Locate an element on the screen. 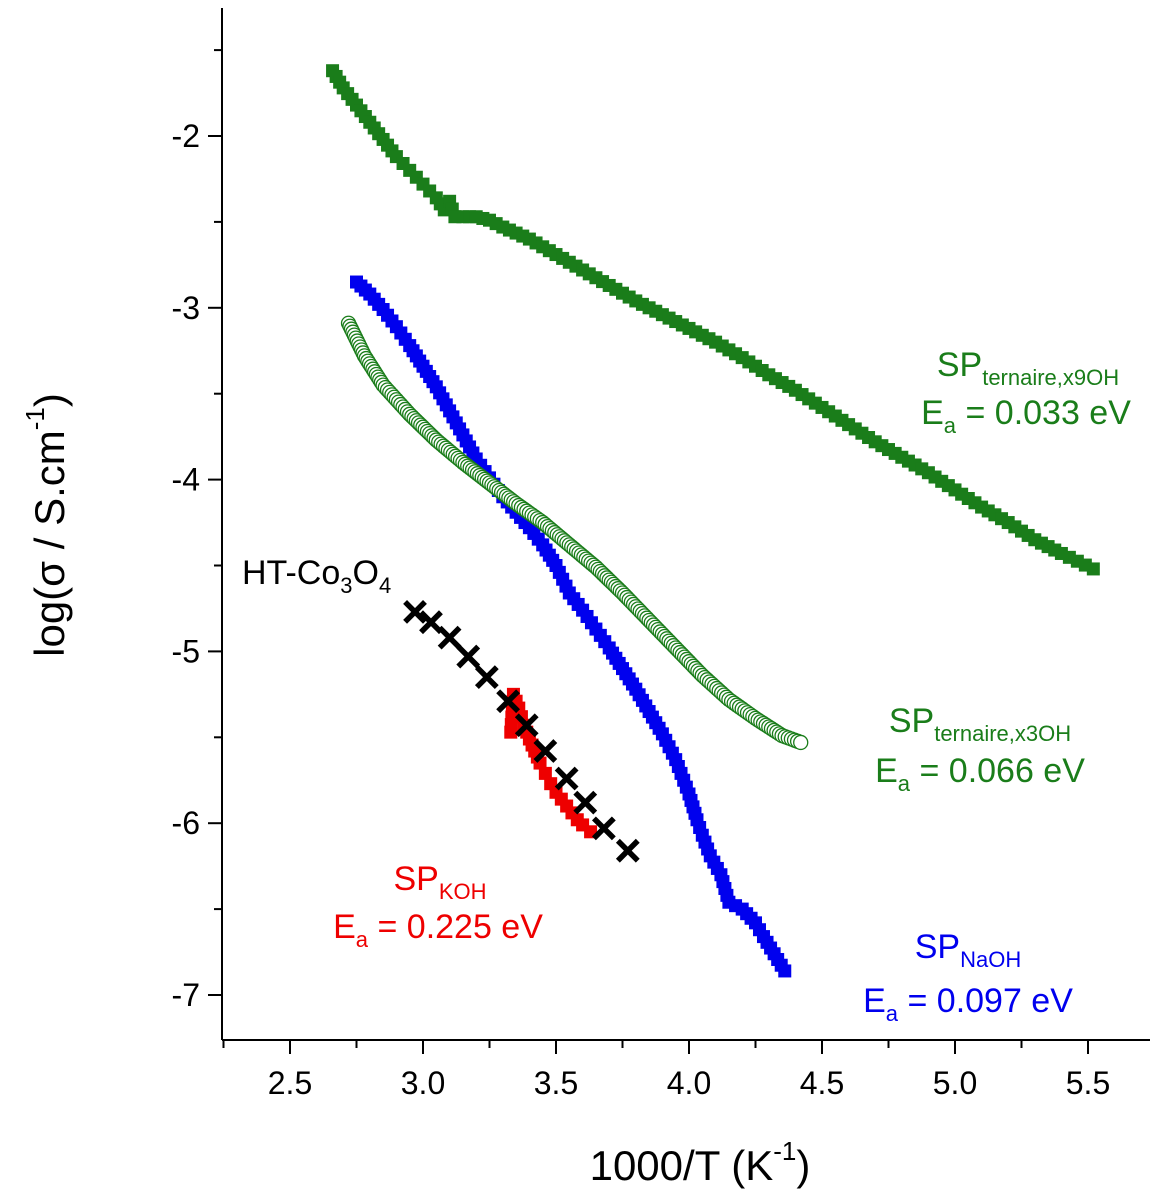  x-axis-title: 1000/T (K-1) is located at coordinates (700, 1162).